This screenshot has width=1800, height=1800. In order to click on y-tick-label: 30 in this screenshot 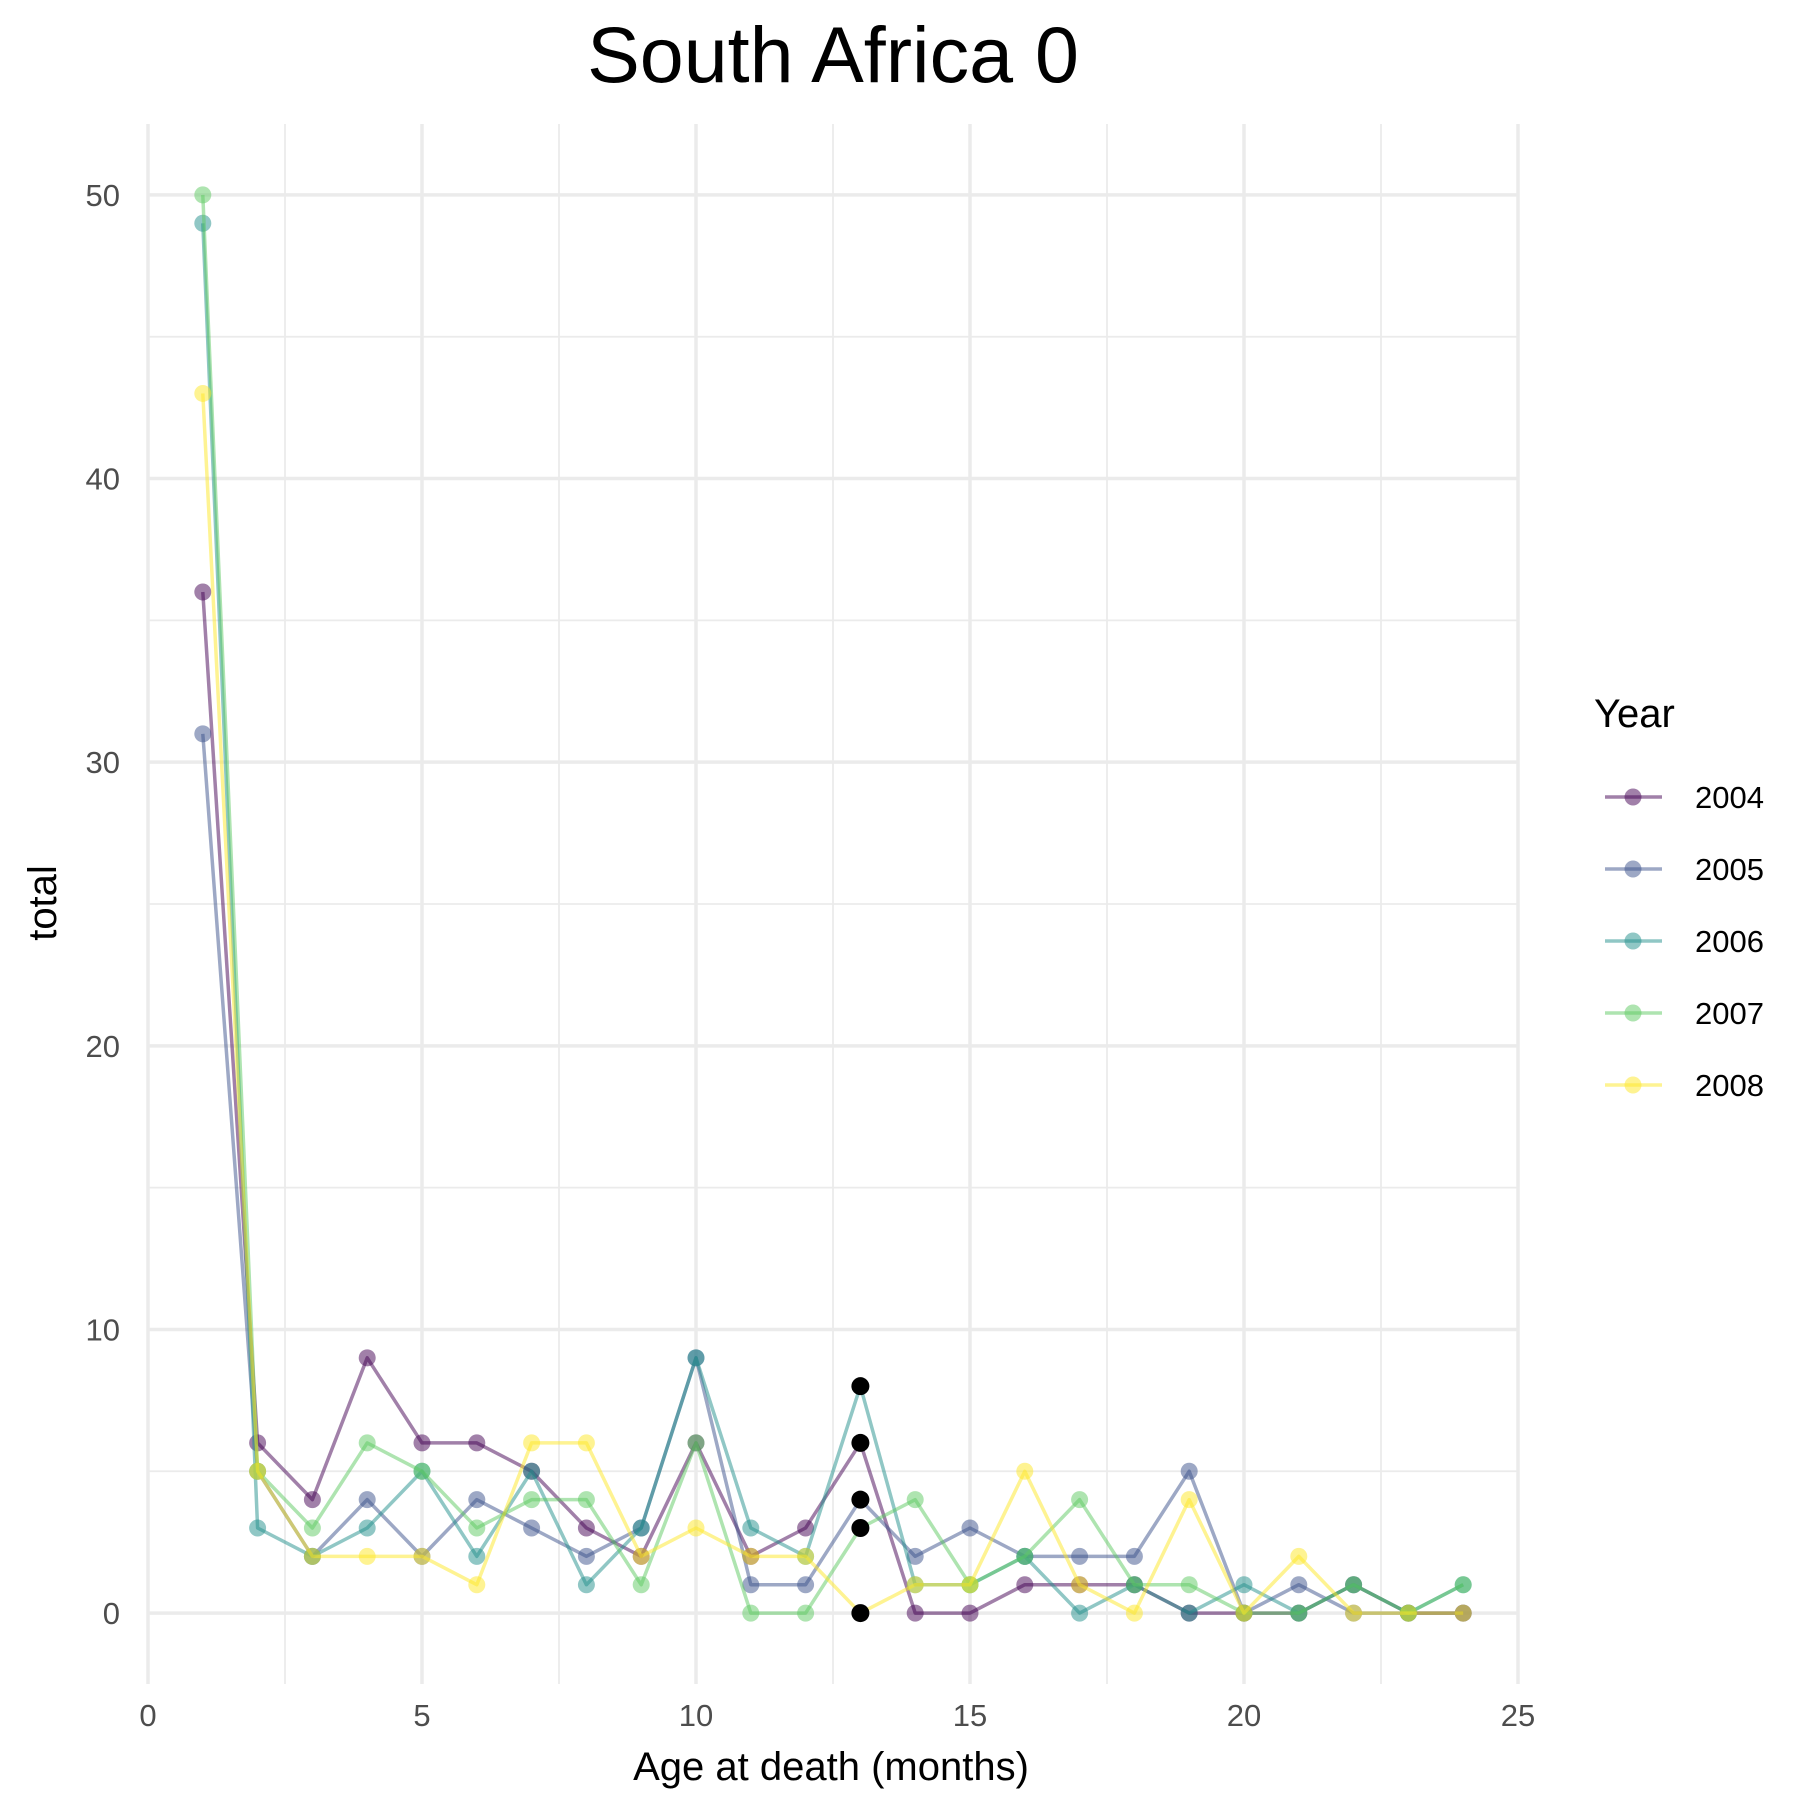, I will do `click(103, 762)`.